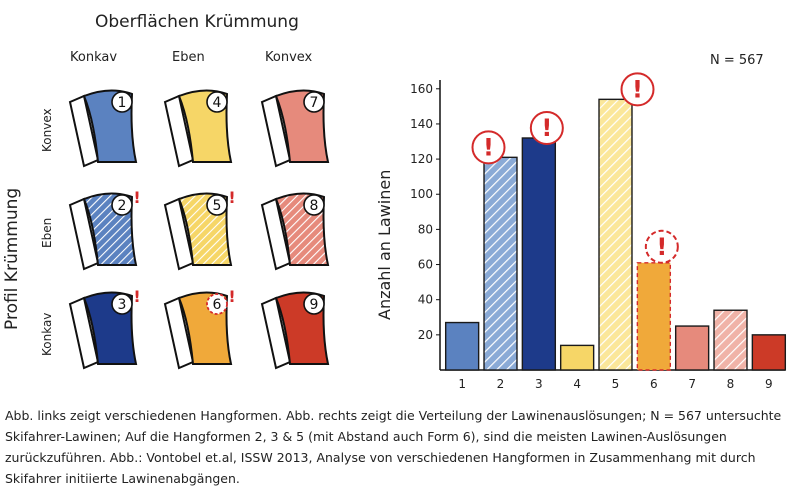 The image size is (800, 497). Describe the element at coordinates (654, 384) in the screenshot. I see `x-tick-label: 6` at that location.